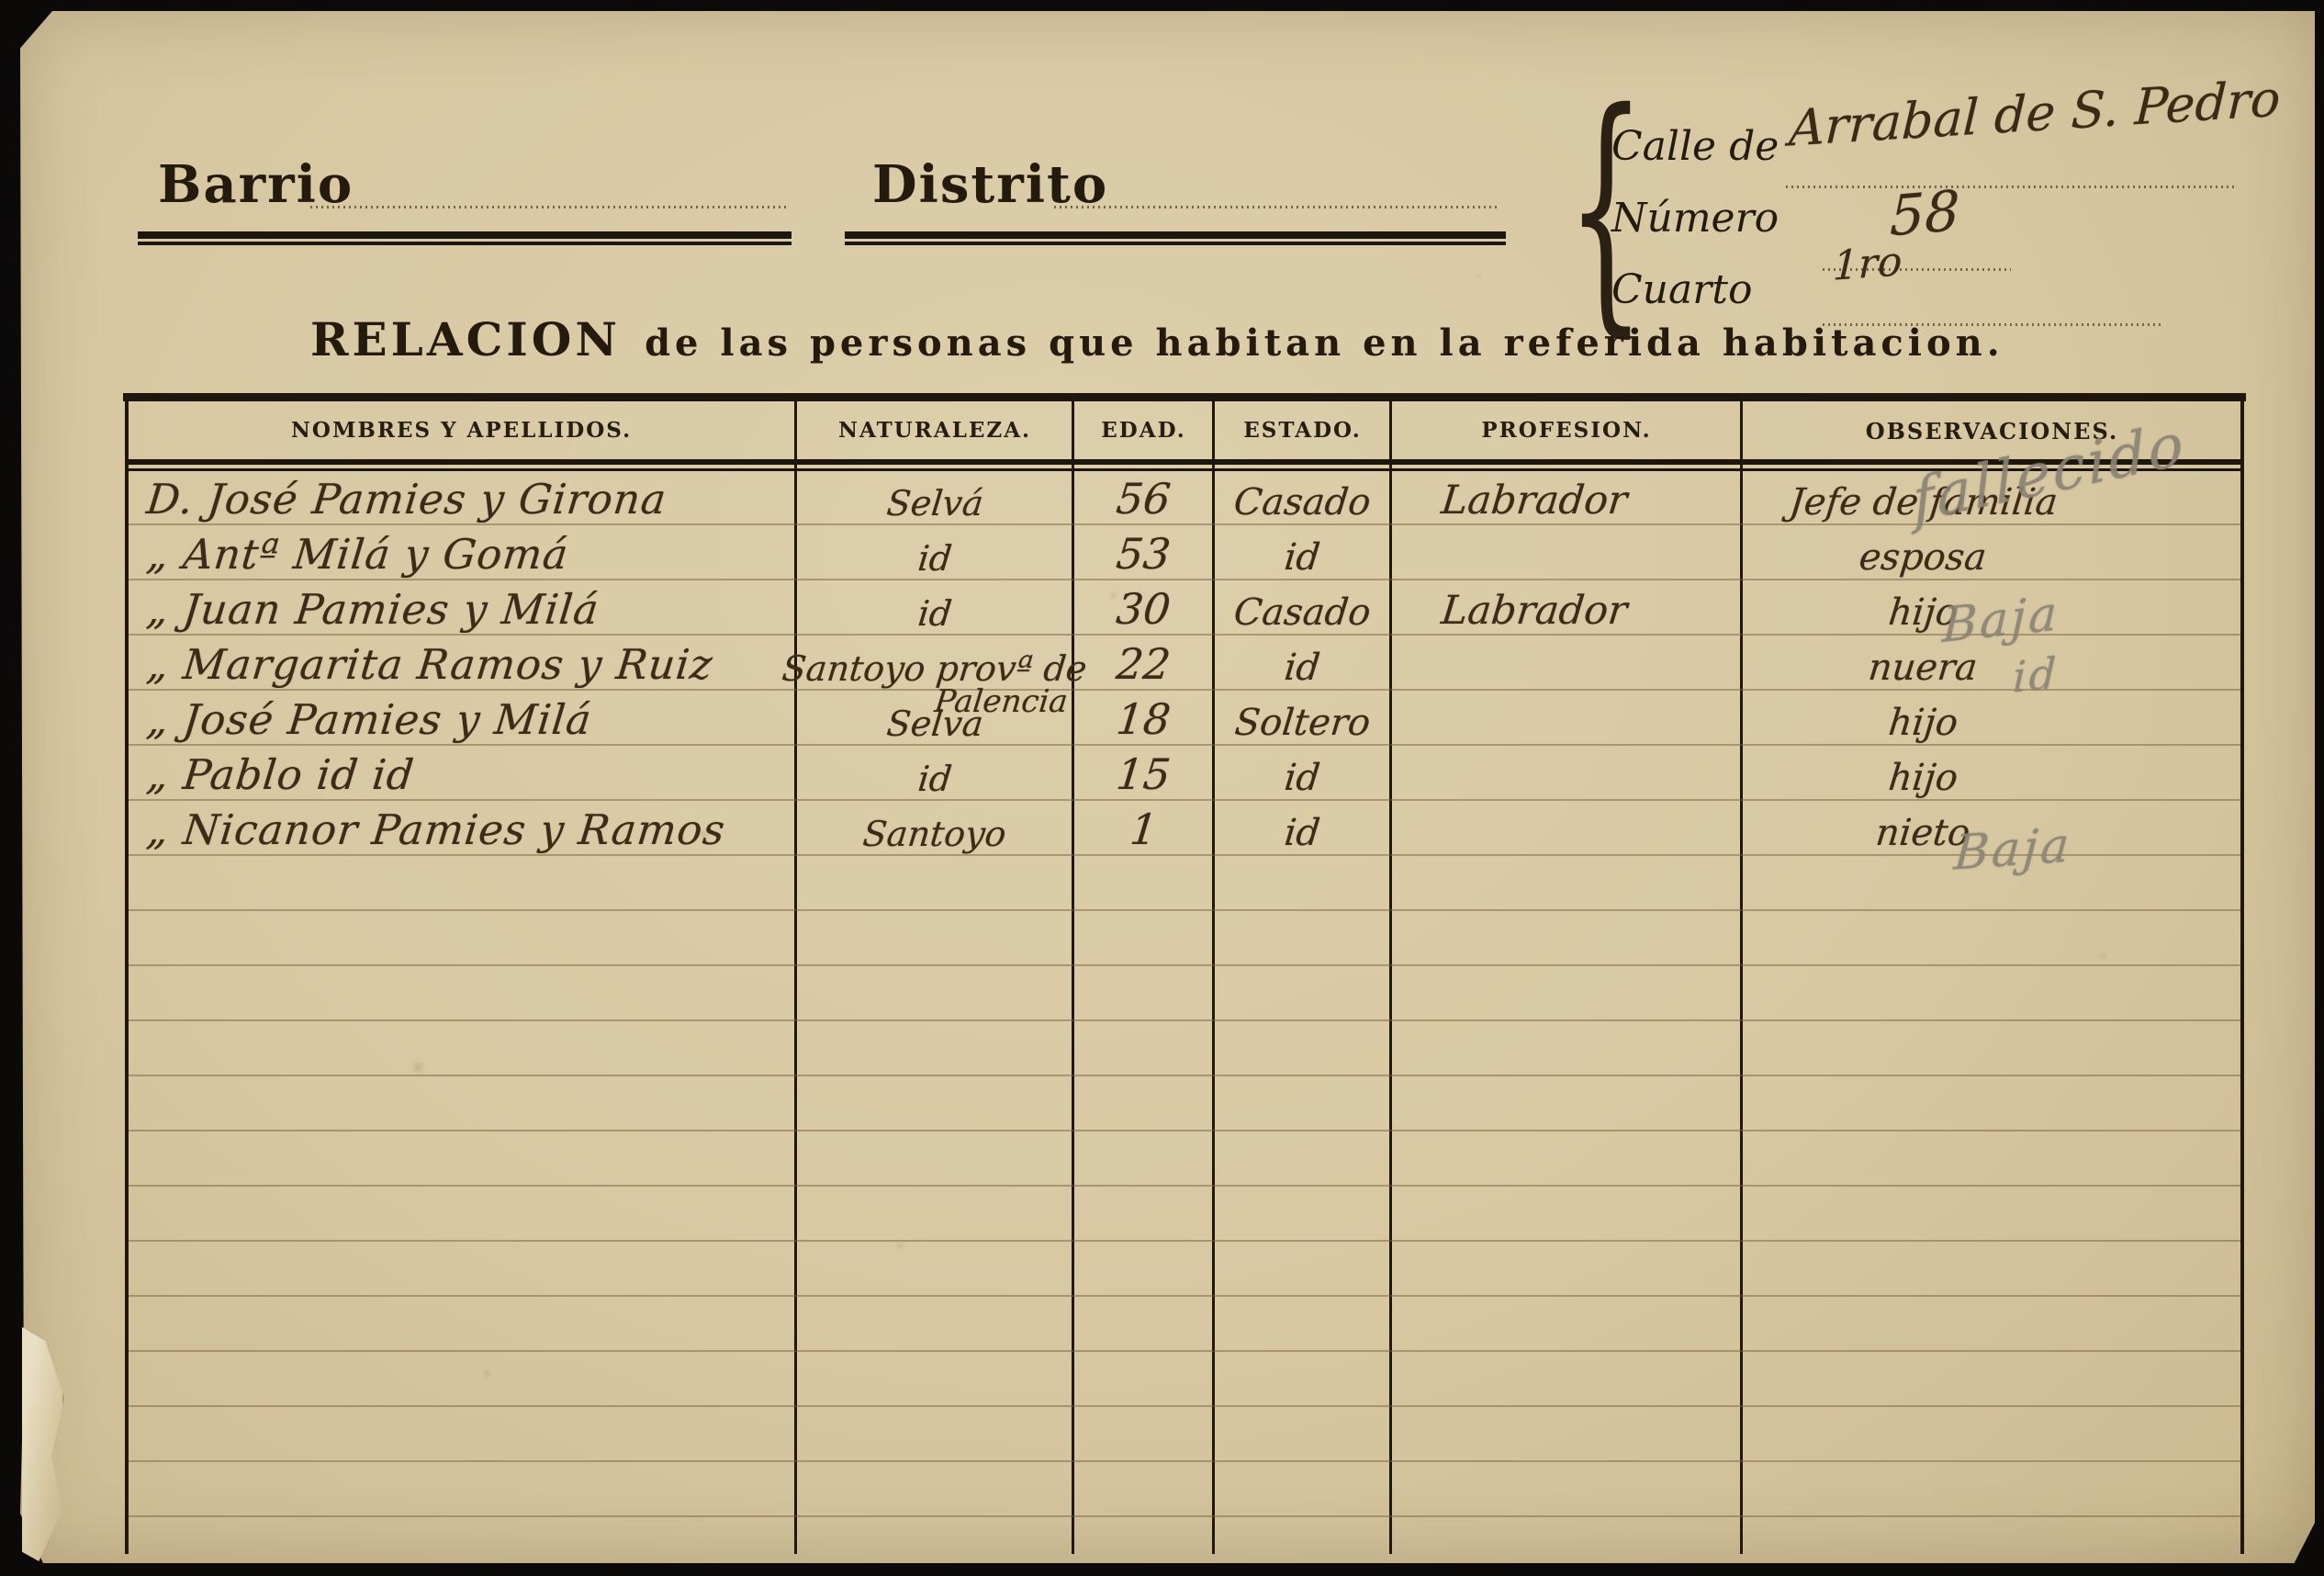 The image size is (2324, 1576). I want to click on cell-text: 56, so click(1143, 498).